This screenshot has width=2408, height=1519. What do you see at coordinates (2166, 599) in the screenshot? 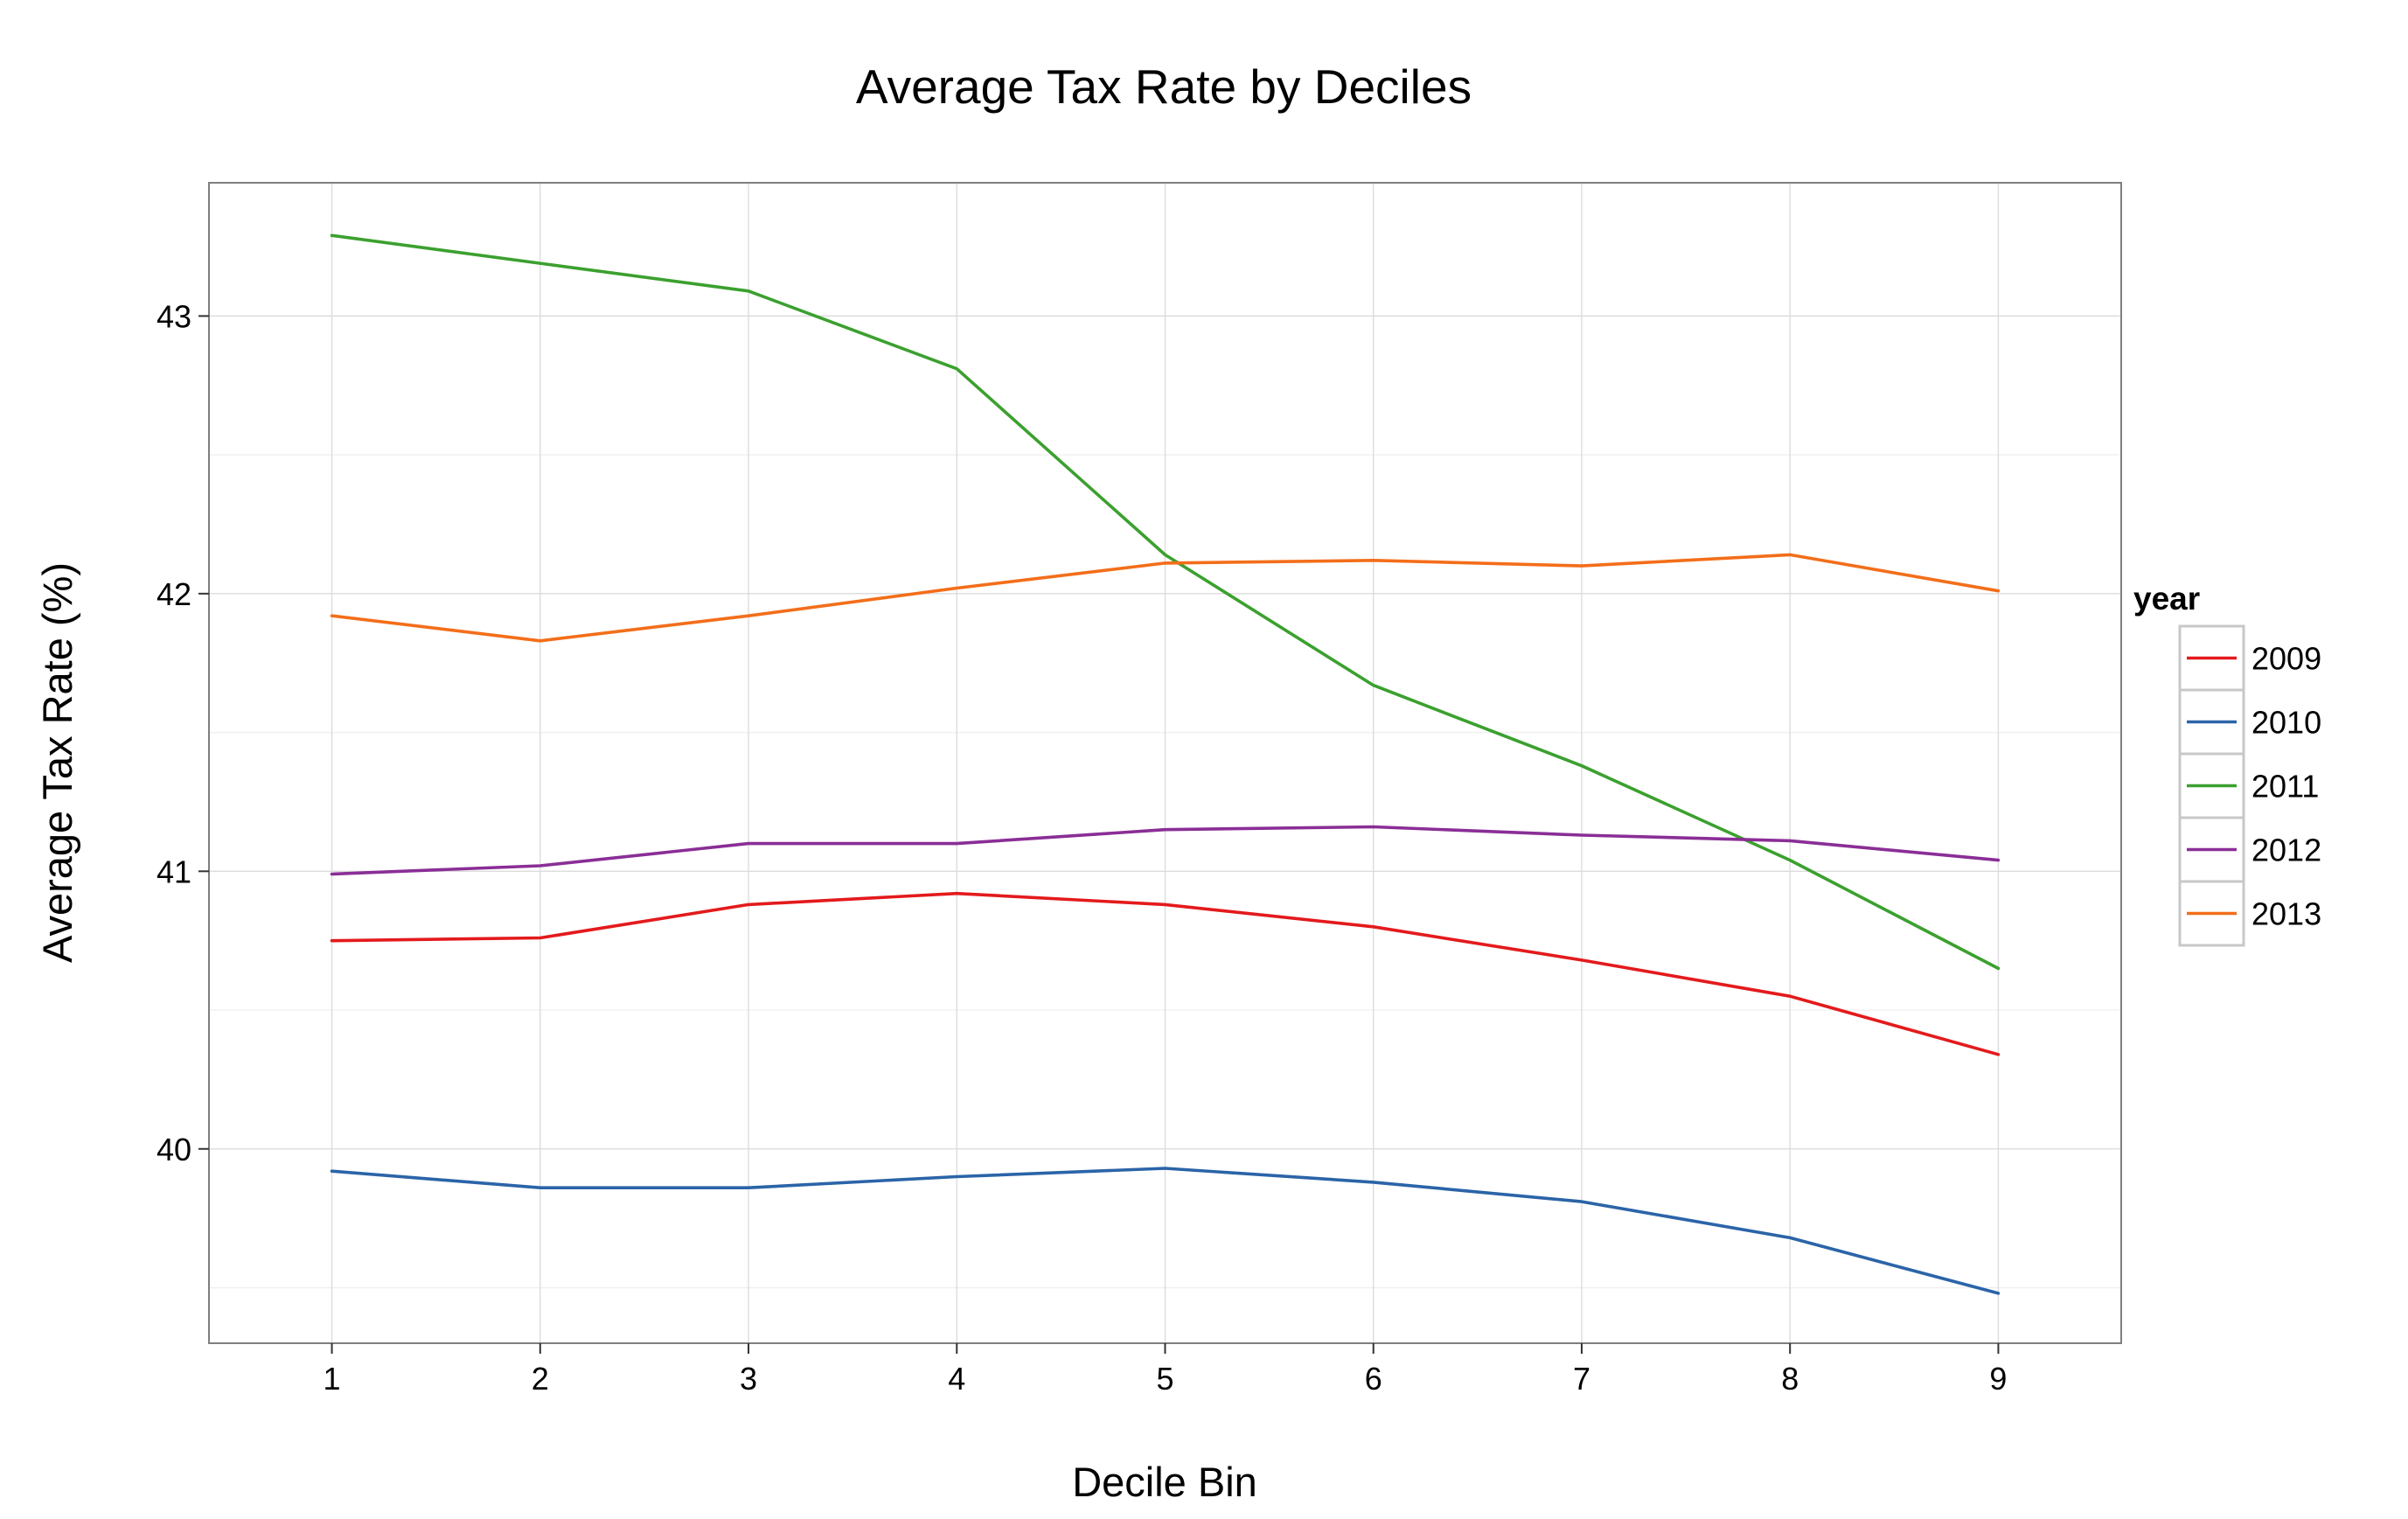
I see `legend-title: year` at bounding box center [2166, 599].